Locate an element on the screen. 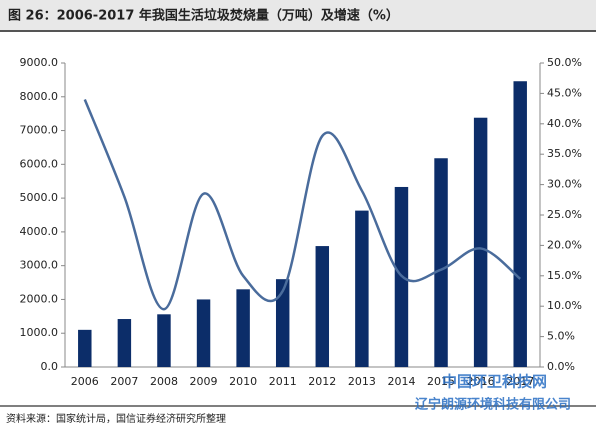 This screenshot has height=432, width=596. y-tick-label: 9000.0 is located at coordinates (39, 62).